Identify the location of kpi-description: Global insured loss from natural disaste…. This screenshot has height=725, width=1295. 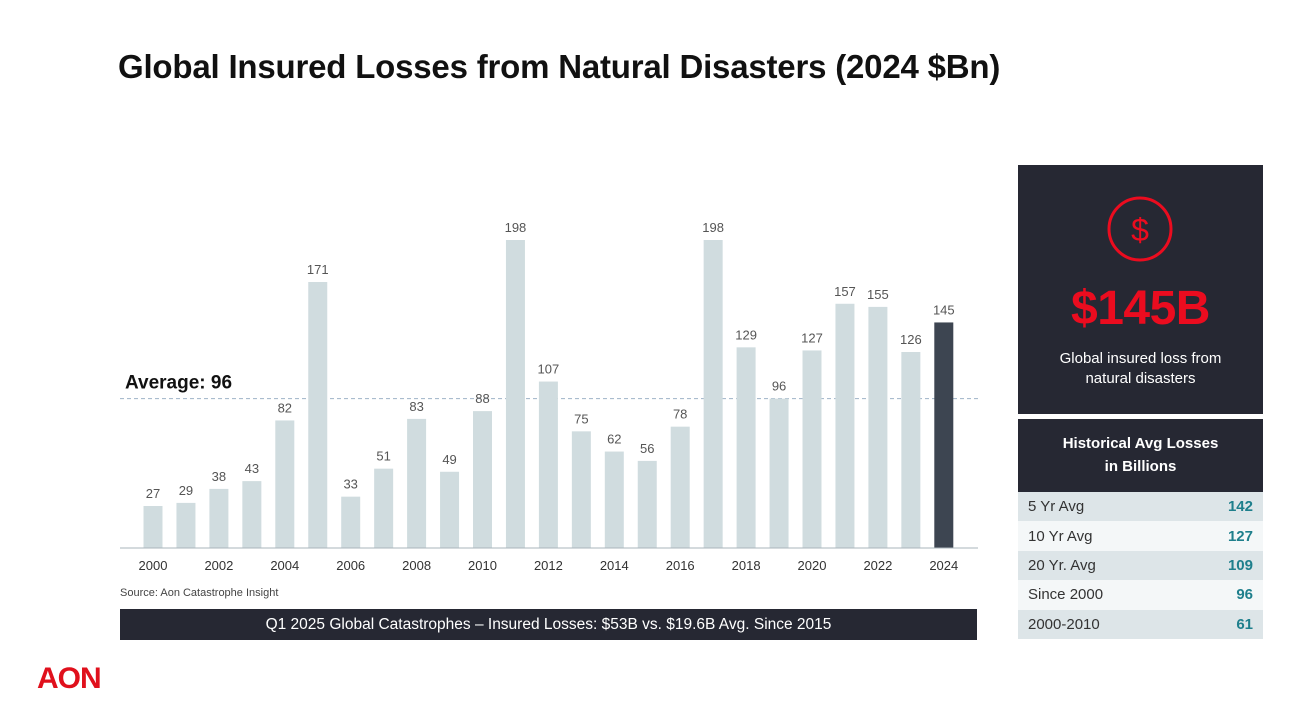
(1140, 369).